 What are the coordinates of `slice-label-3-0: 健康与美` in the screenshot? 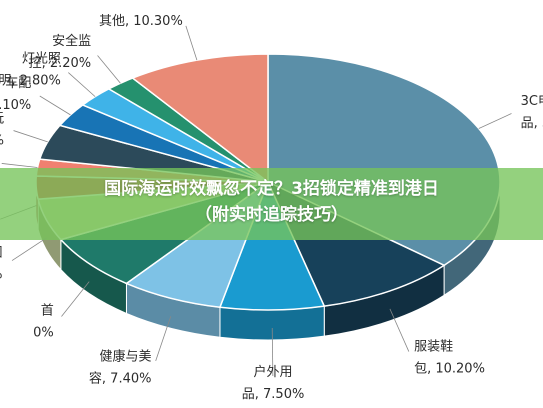 It's located at (125, 356).